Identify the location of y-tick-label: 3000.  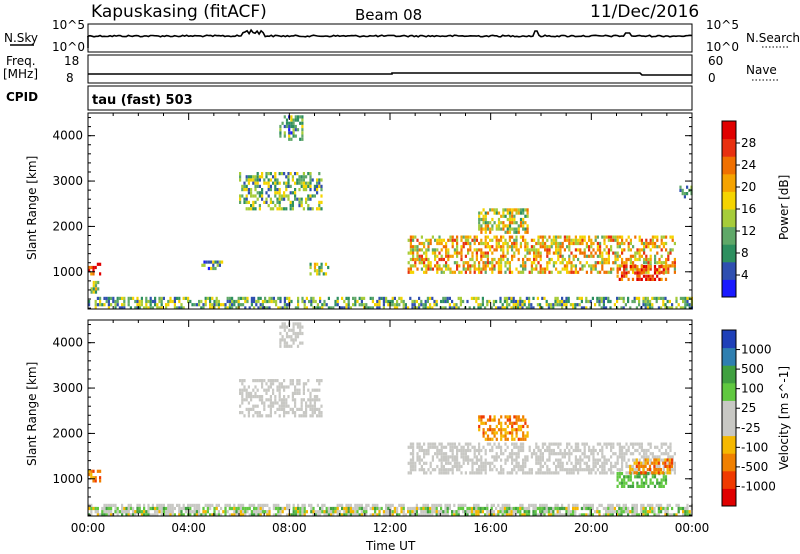
(67, 181).